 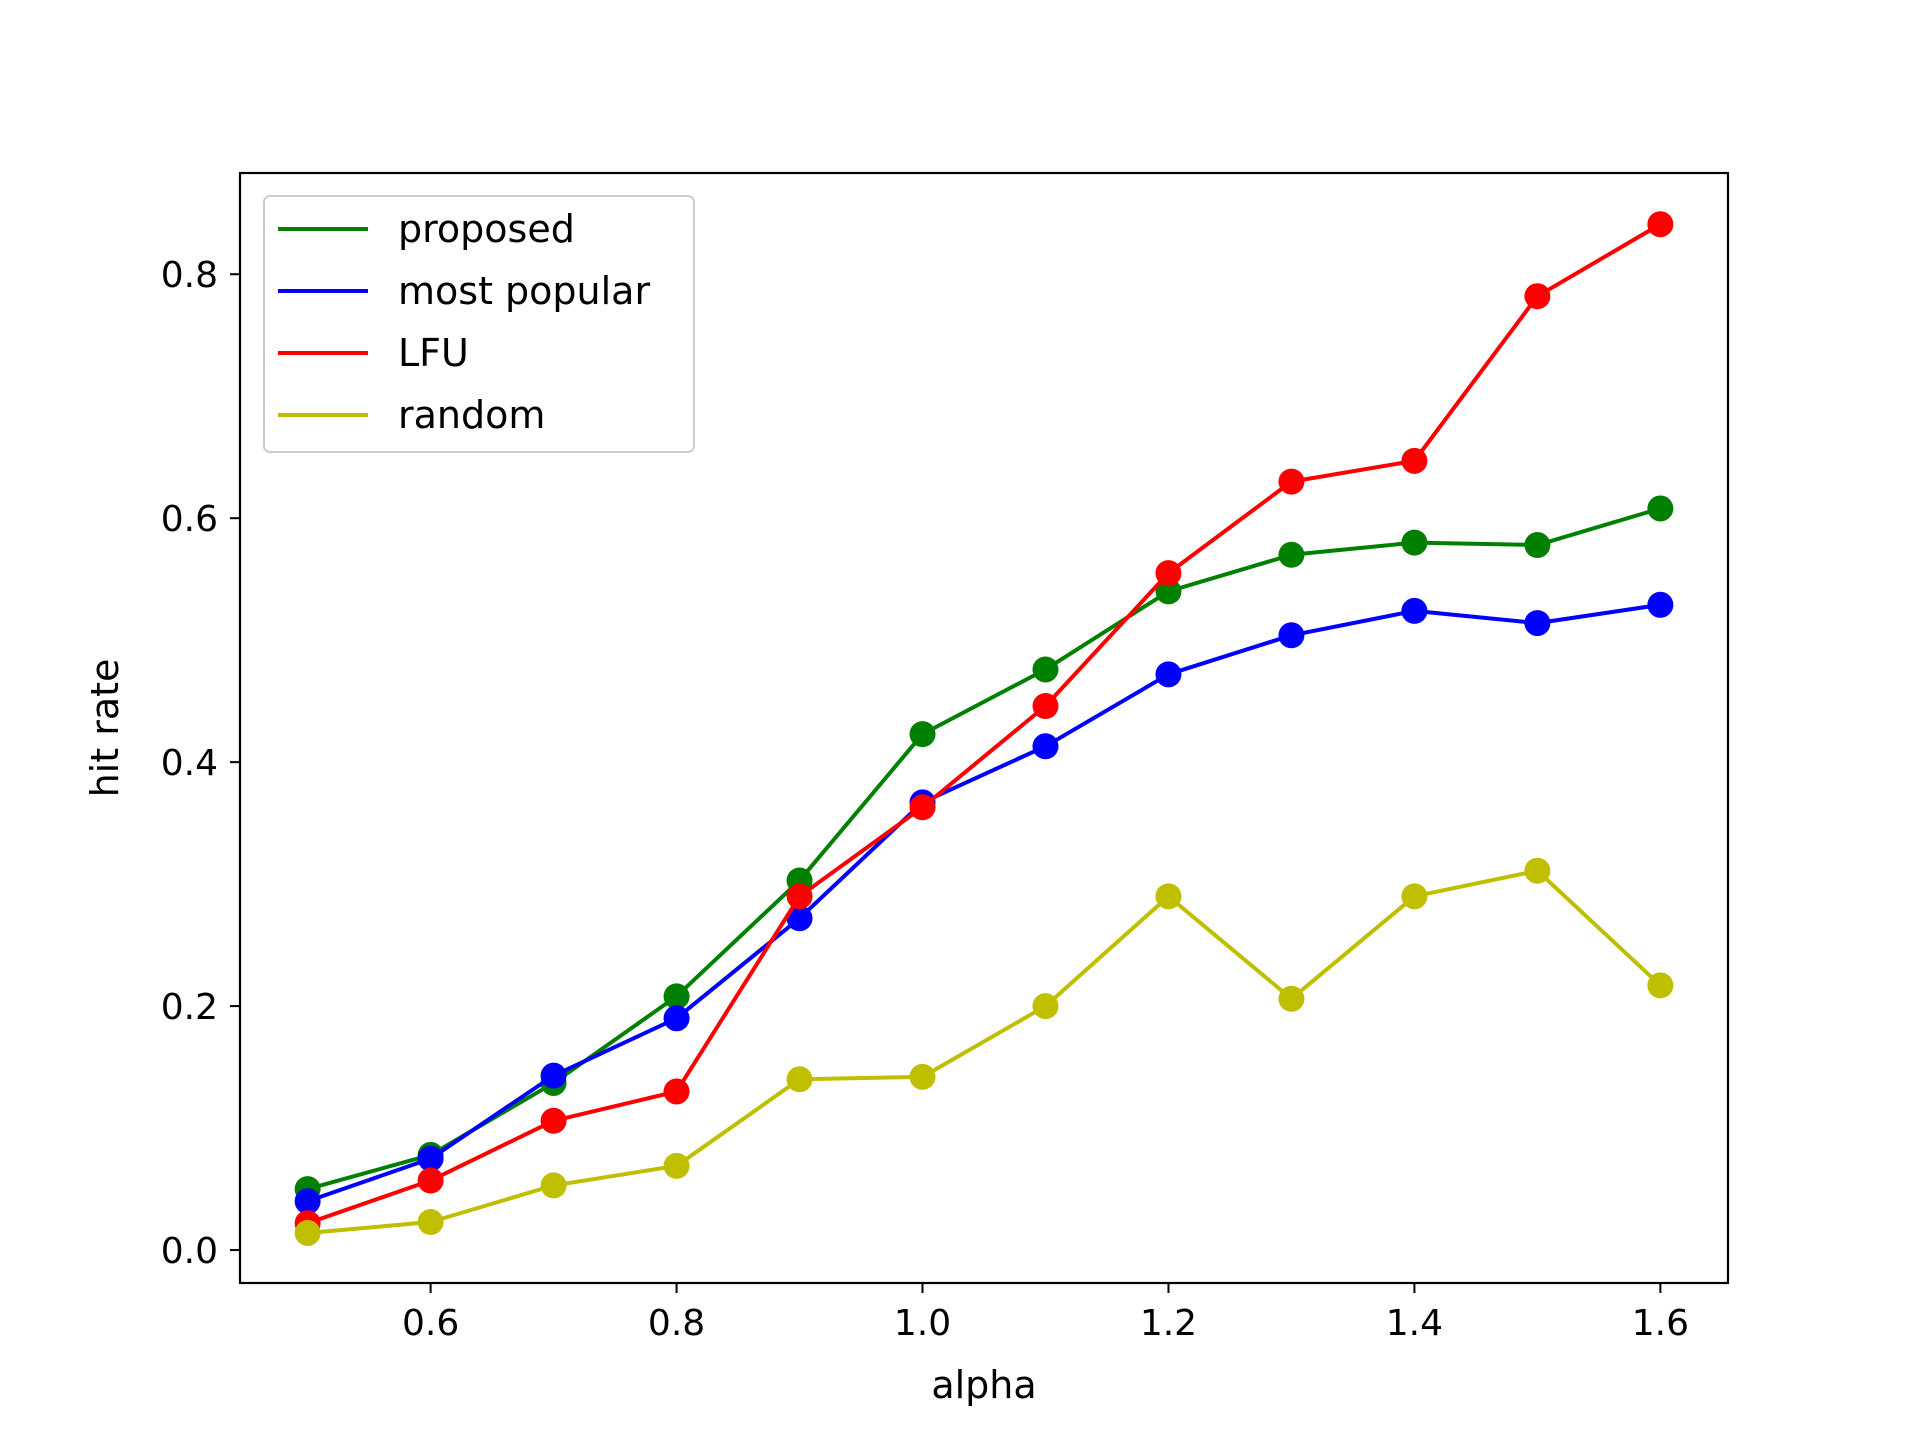 What do you see at coordinates (676, 1323) in the screenshot?
I see `x-tick-label: 0.8` at bounding box center [676, 1323].